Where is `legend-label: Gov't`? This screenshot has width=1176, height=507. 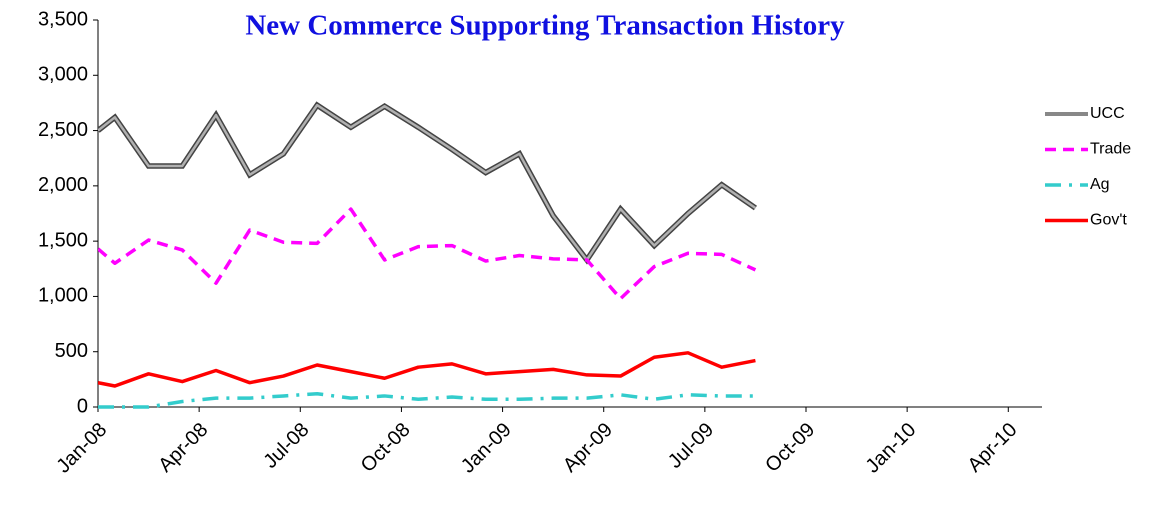
legend-label: Gov't is located at coordinates (1108, 220).